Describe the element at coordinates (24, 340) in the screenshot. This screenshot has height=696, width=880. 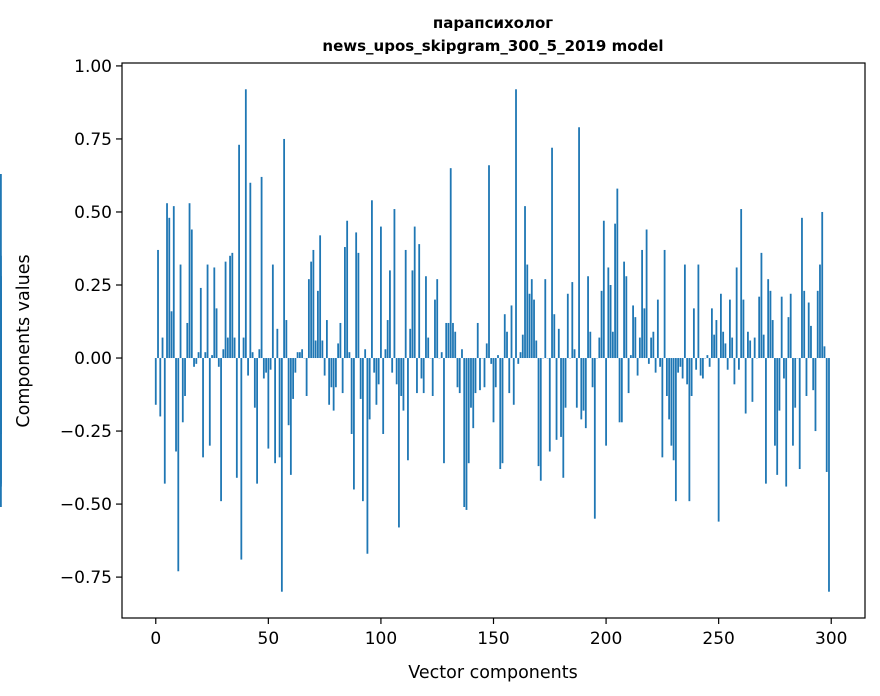
I see `y-axis-label: Components values` at that location.